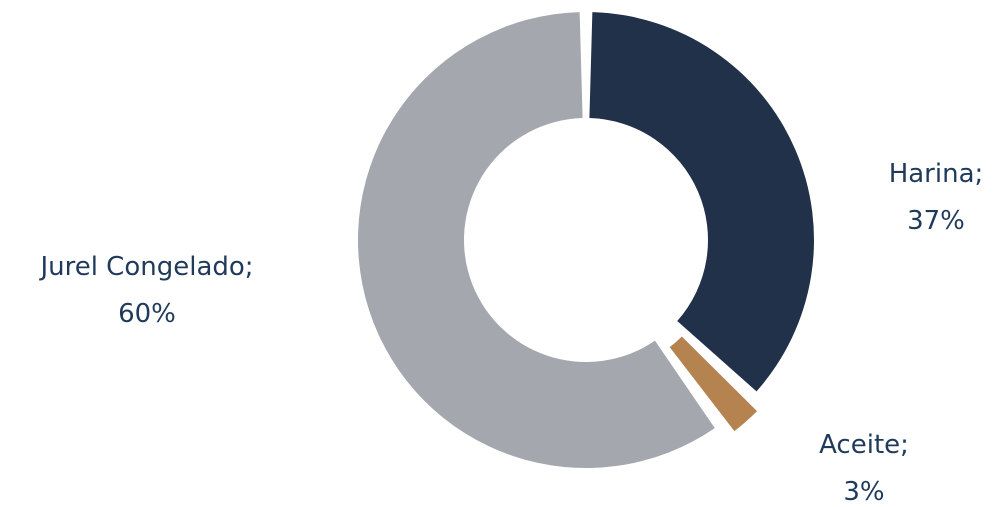 The image size is (998, 507). I want to click on slice-percent-jurel-congelado: 60%, so click(147, 314).